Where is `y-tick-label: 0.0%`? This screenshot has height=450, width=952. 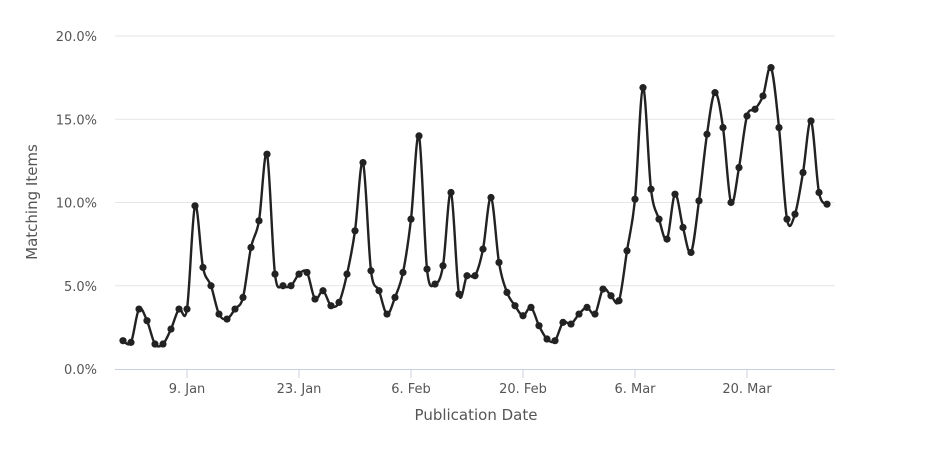
y-tick-label: 0.0% is located at coordinates (80, 370).